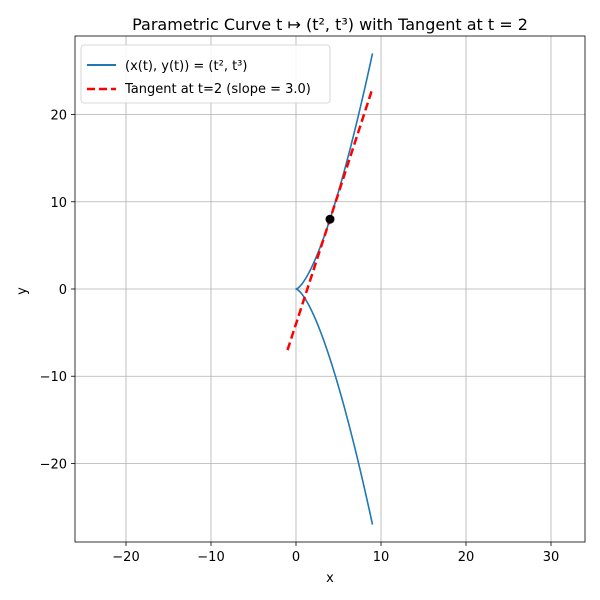  I want to click on y-tick-label: −20, so click(53, 464).